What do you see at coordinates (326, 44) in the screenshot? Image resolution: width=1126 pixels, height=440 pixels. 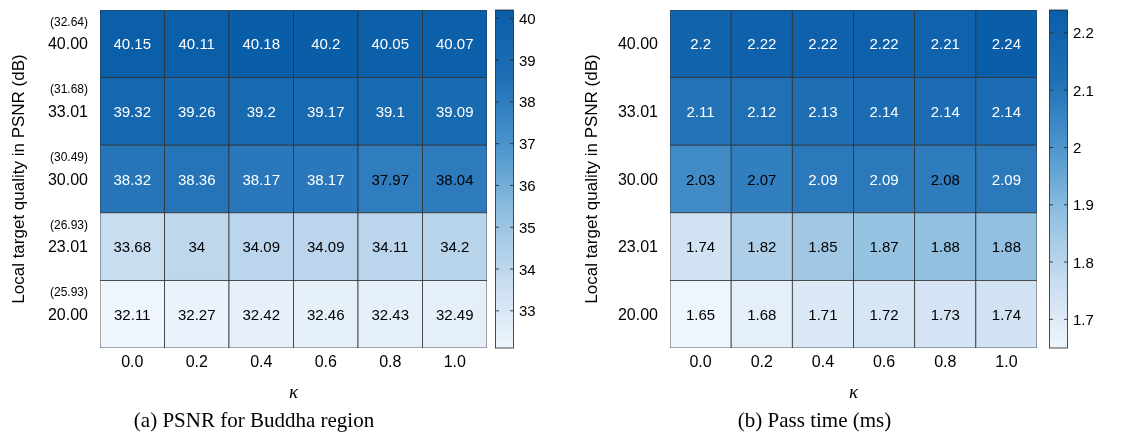 I see `data-label: 40.2` at bounding box center [326, 44].